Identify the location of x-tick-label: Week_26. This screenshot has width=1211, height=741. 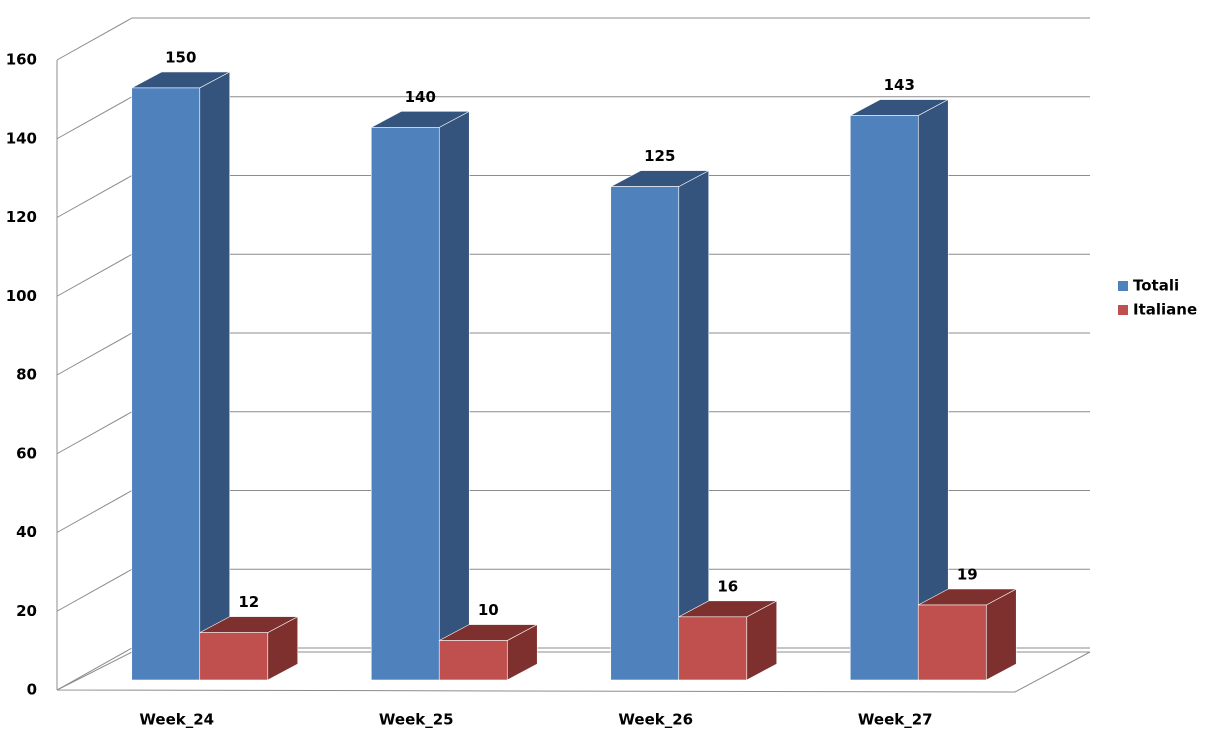
(655, 720).